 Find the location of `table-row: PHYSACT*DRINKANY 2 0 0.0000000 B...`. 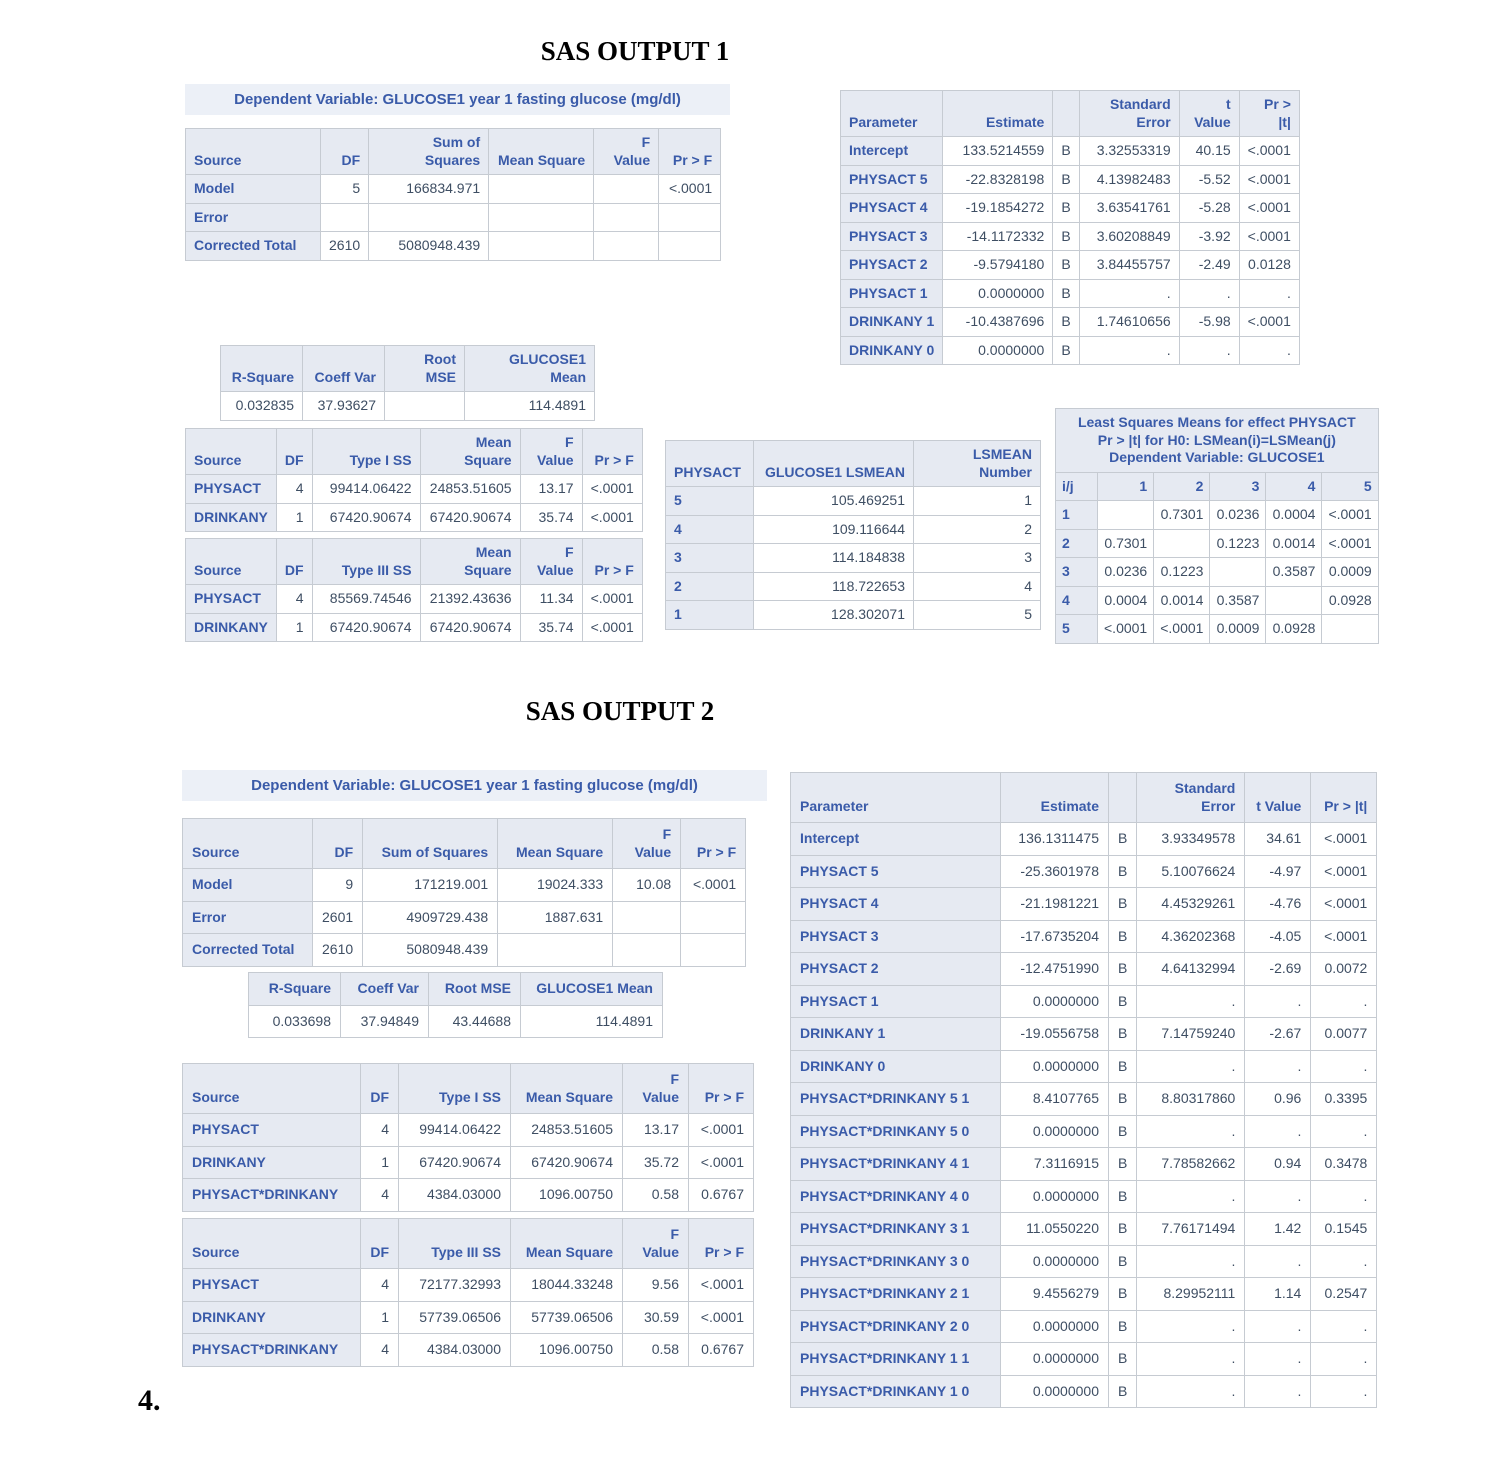

table-row: PHYSACT*DRINKANY 2 0 0.0000000 B... is located at coordinates (1084, 1326).